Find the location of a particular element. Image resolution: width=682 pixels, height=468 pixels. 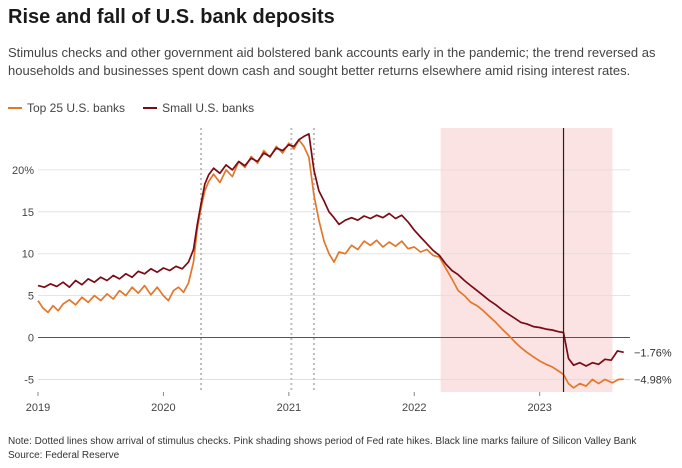

legend-swatch-top25 is located at coordinates (15, 108).